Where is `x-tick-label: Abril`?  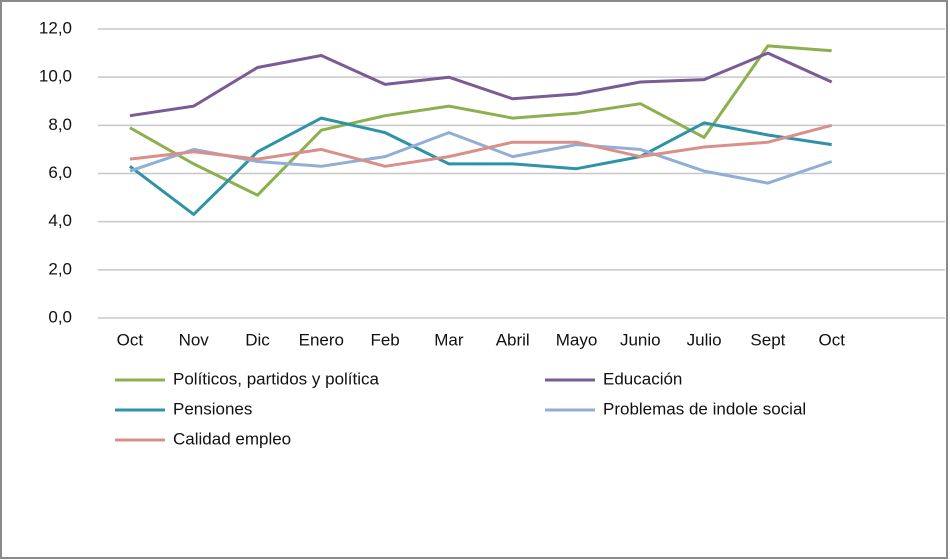 x-tick-label: Abril is located at coordinates (513, 339).